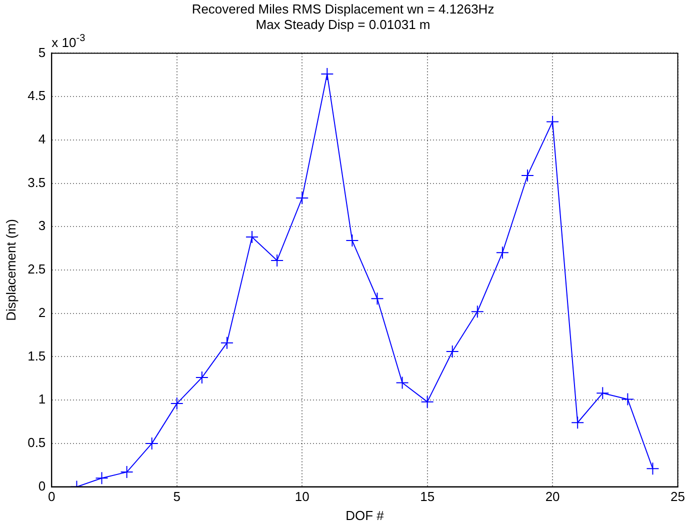  Describe the element at coordinates (42, 226) in the screenshot. I see `y-tick-label: 3` at that location.